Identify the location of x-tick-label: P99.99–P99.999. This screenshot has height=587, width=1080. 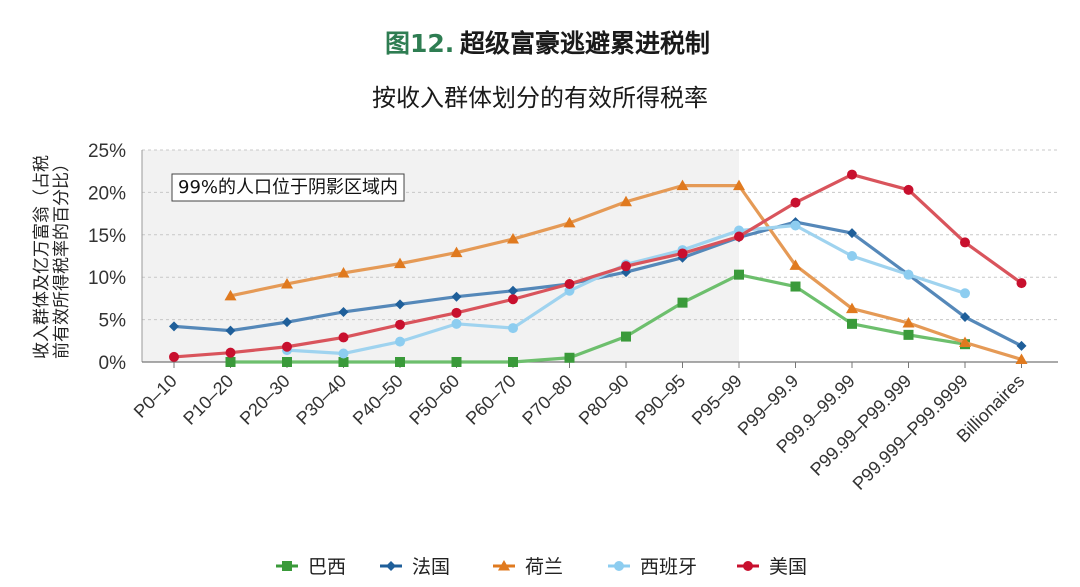
(860, 425).